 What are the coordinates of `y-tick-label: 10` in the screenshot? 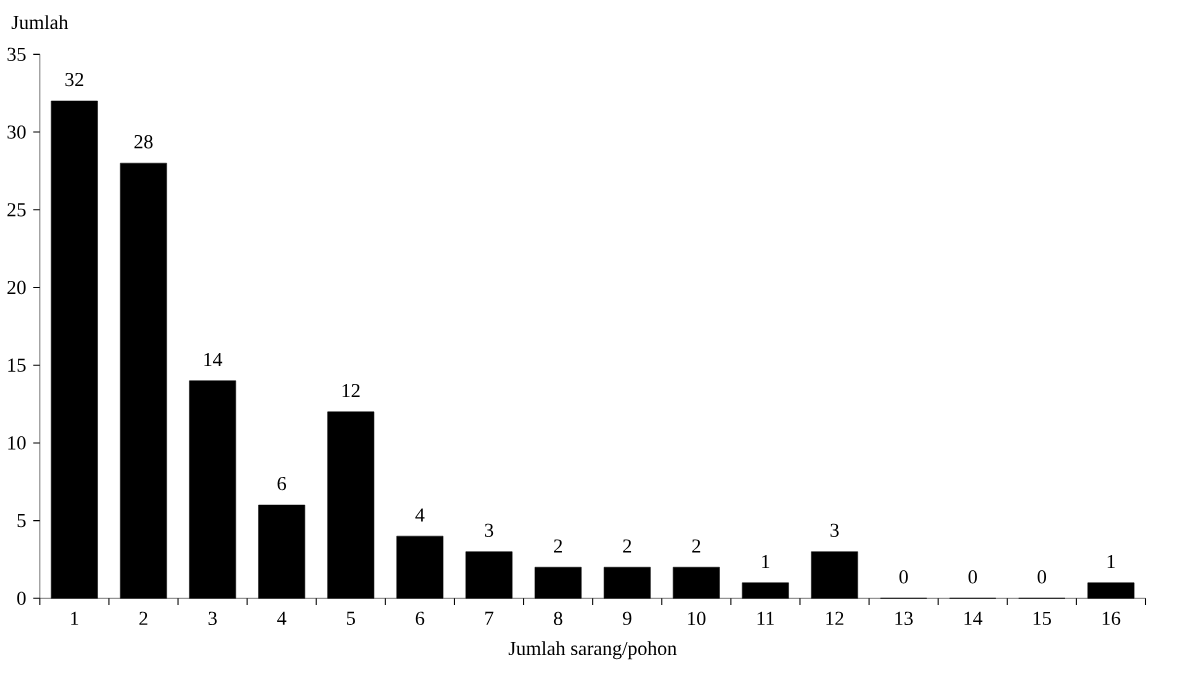 It's located at (17, 443).